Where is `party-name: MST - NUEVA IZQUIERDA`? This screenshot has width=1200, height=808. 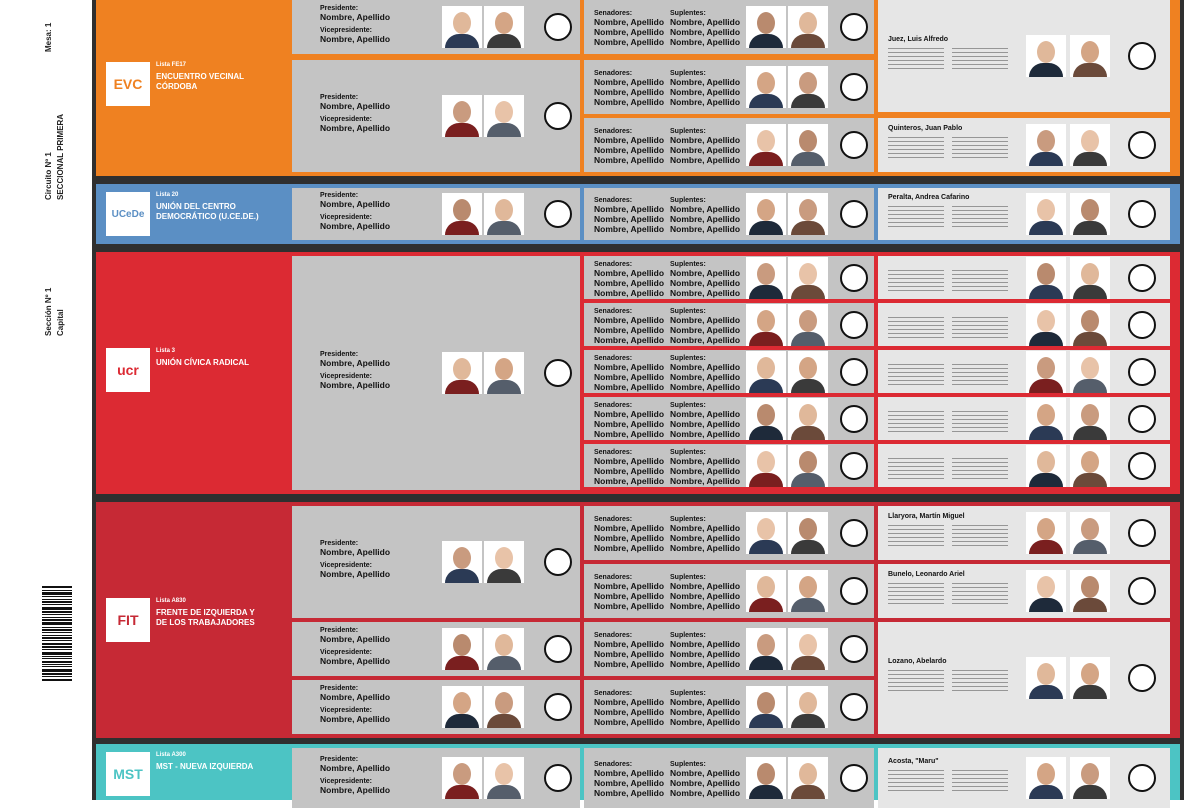 party-name: MST - NUEVA IZQUIERDA is located at coordinates (205, 766).